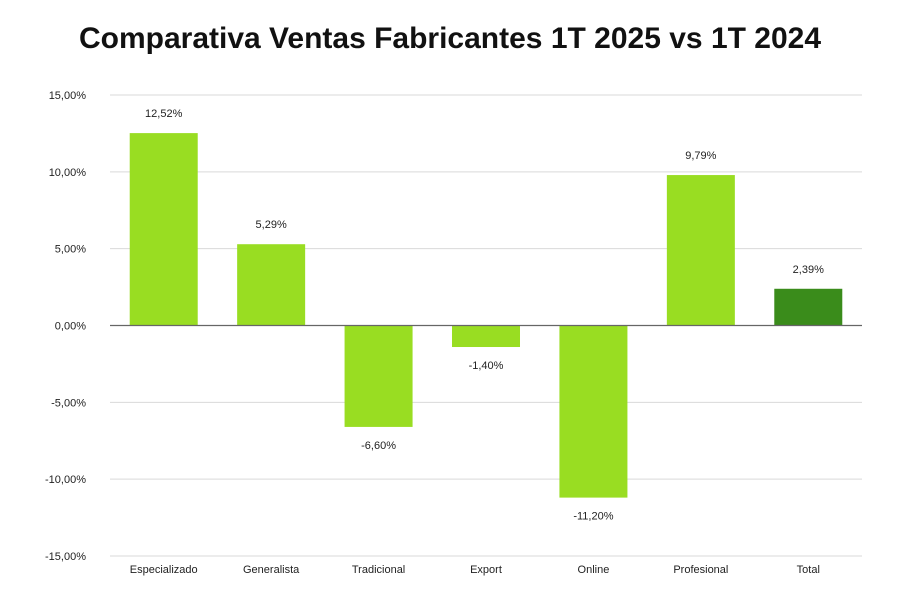 The height and width of the screenshot is (603, 900). Describe the element at coordinates (68, 96) in the screenshot. I see `y-tick-label: 15,00%` at that location.